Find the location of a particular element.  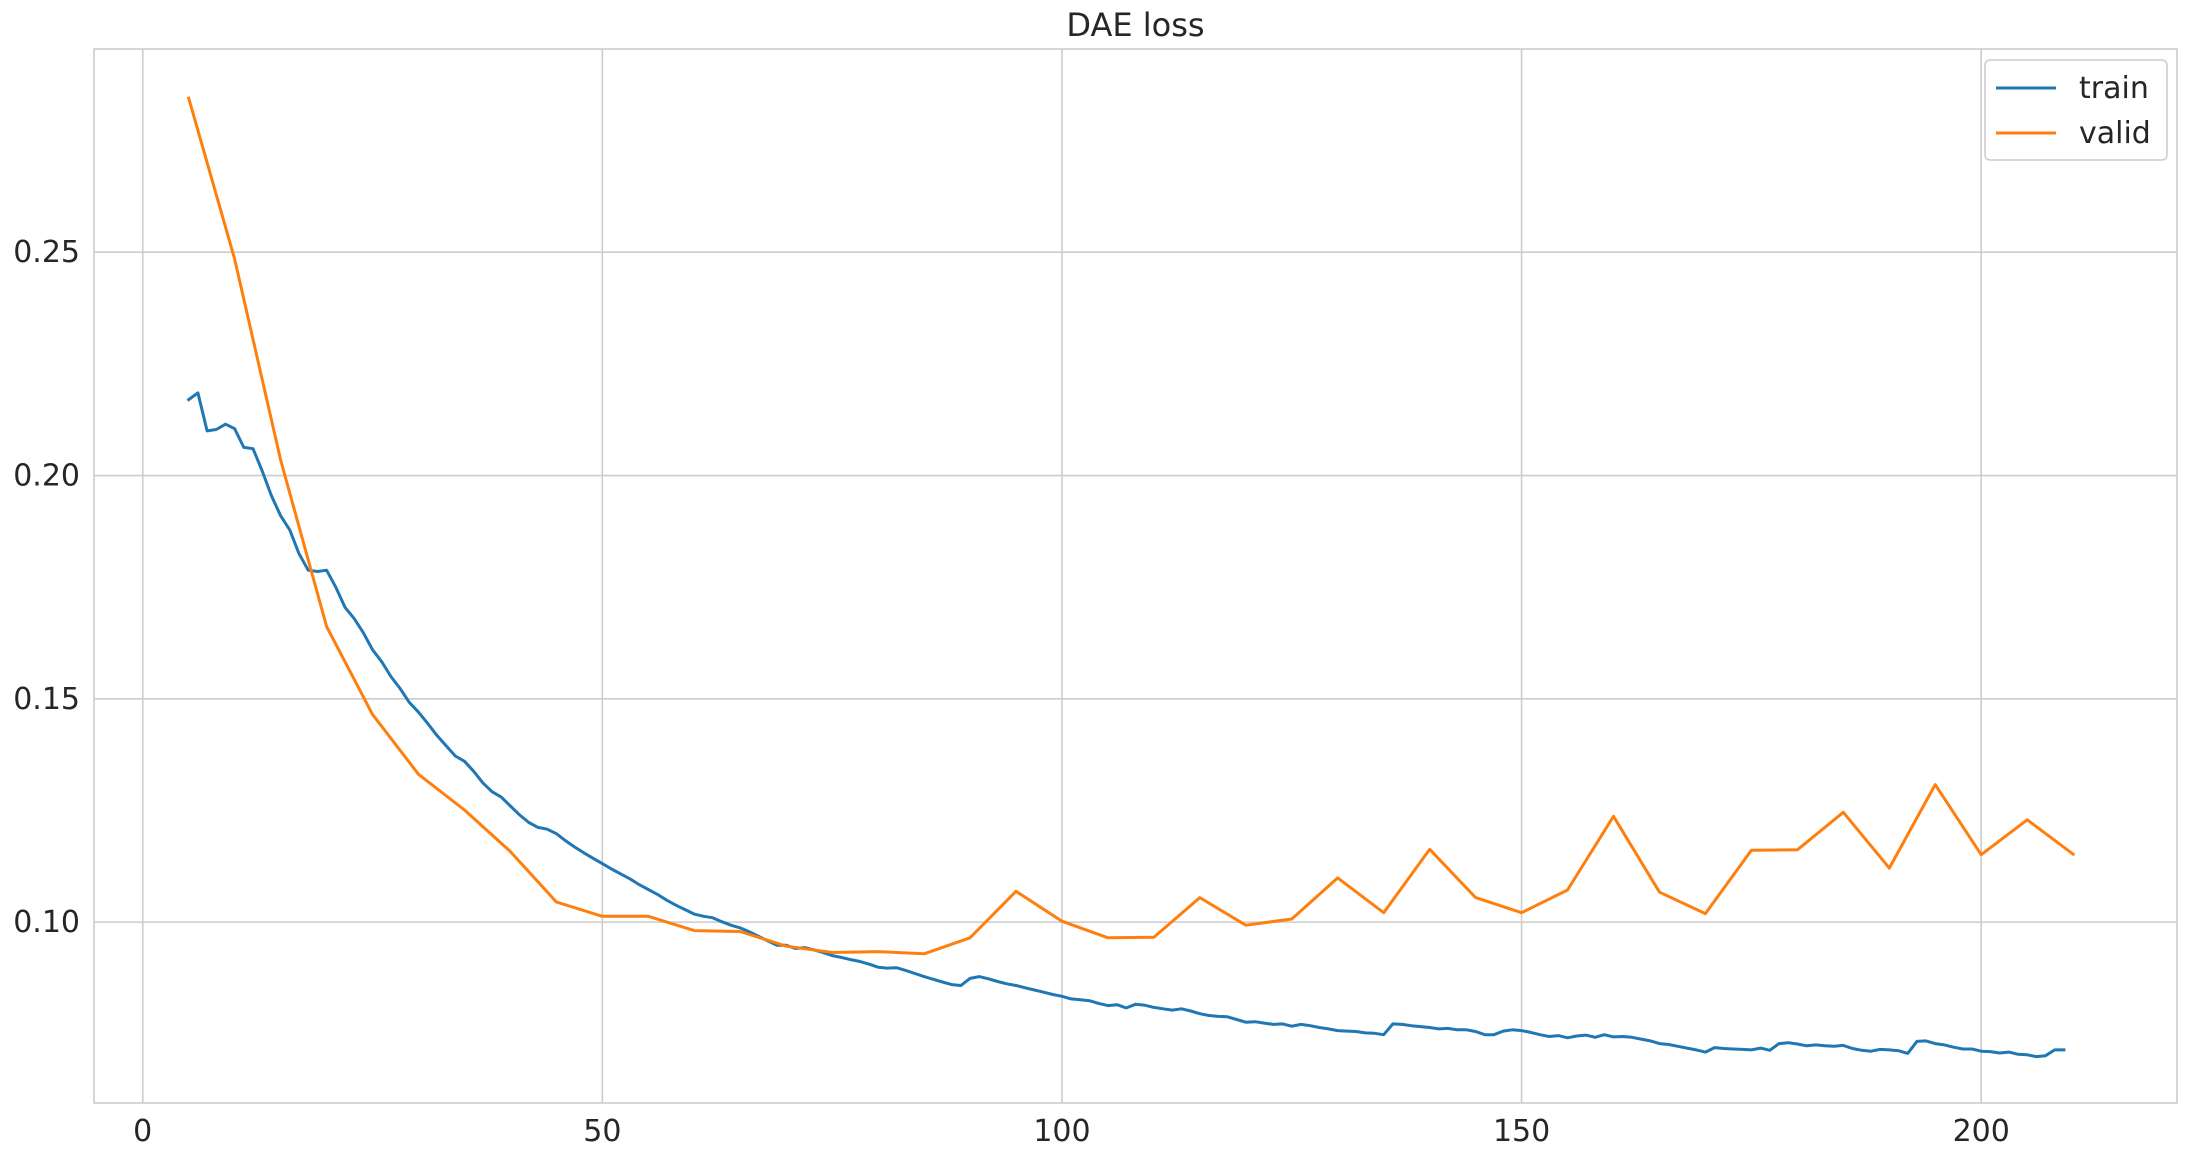

x-tick-label: 50 is located at coordinates (602, 1131).